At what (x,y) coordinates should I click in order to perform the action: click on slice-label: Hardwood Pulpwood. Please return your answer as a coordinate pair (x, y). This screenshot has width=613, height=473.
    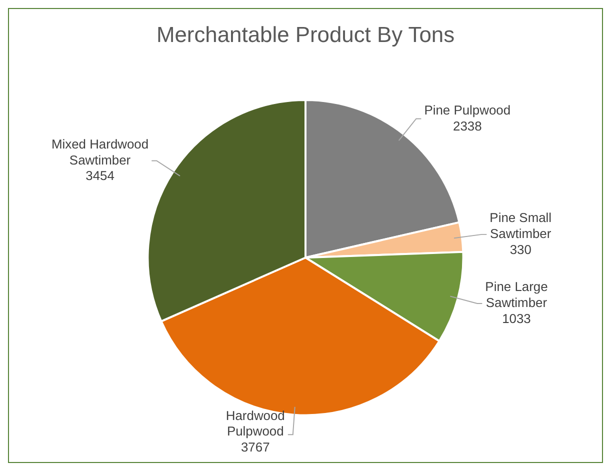
    Looking at the image, I should click on (255, 423).